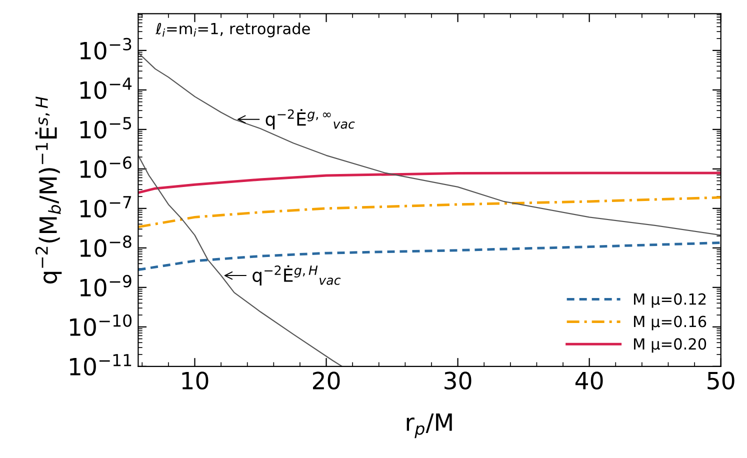 This screenshot has height=458, width=747. I want to click on y-tick-label: 10$^{−4}$, so click(106, 89).